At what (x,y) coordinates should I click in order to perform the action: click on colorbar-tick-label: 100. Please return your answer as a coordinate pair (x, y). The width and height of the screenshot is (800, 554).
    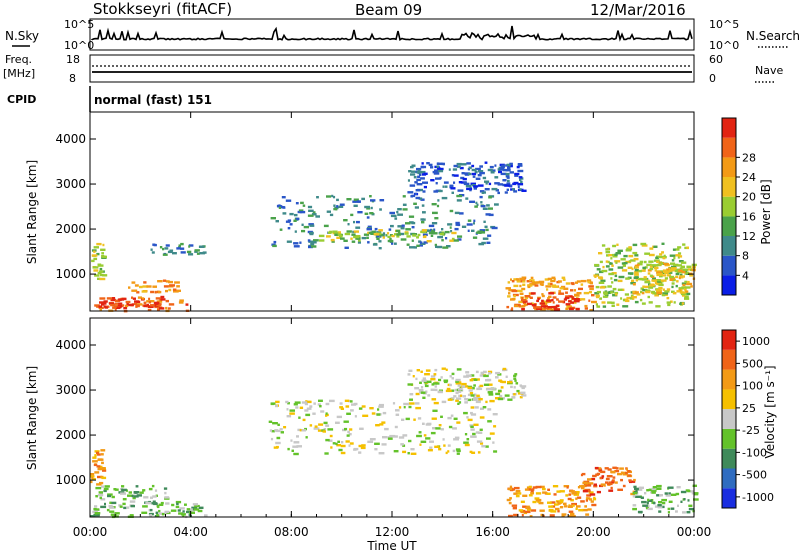
    Looking at the image, I should click on (752, 386).